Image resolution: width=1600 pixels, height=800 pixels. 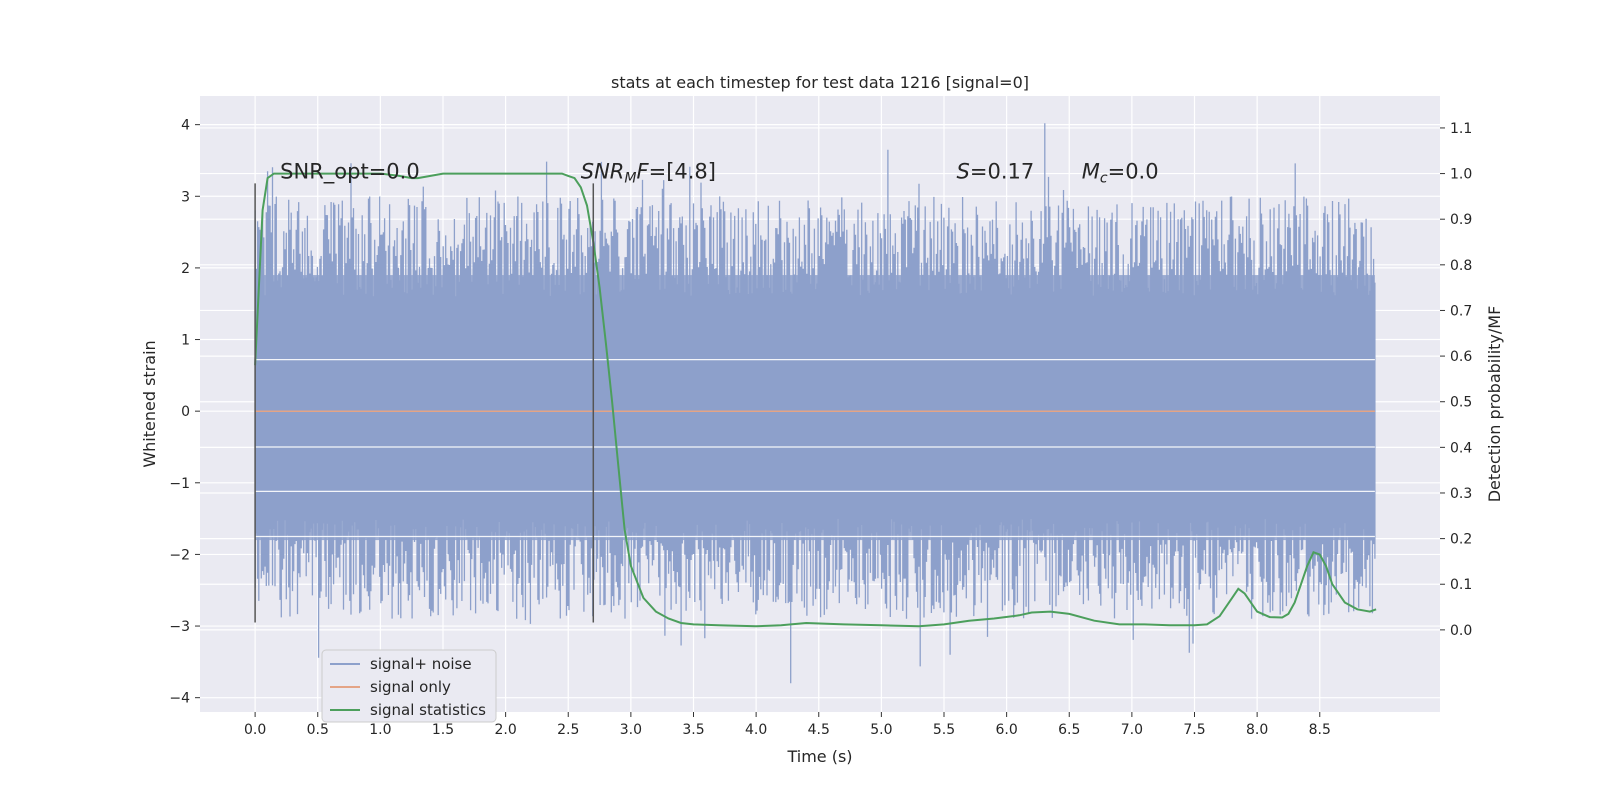 What do you see at coordinates (318, 730) in the screenshot?
I see `x-tick-label: 0.5` at bounding box center [318, 730].